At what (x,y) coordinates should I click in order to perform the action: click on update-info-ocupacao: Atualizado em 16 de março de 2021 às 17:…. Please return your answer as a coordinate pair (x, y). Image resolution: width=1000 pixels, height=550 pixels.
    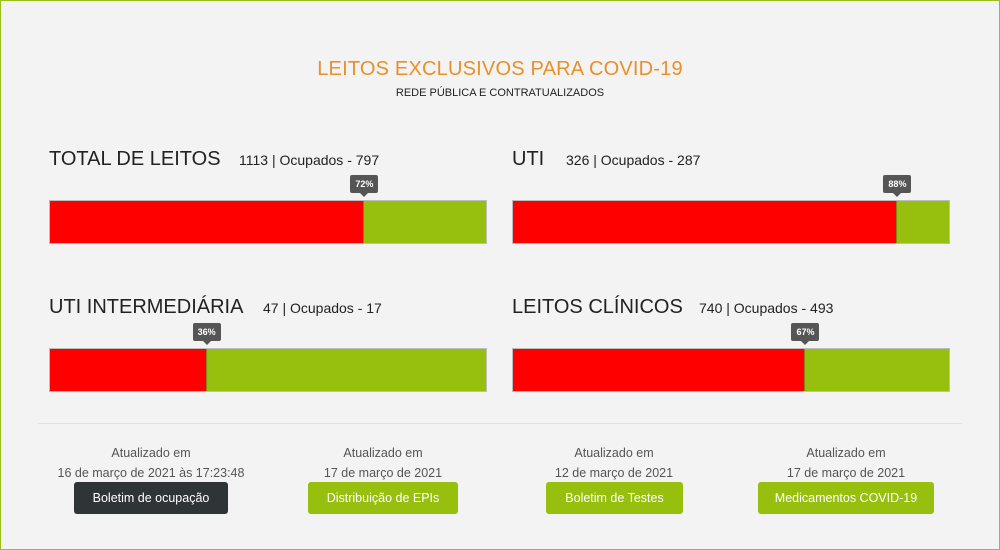
    Looking at the image, I should click on (151, 463).